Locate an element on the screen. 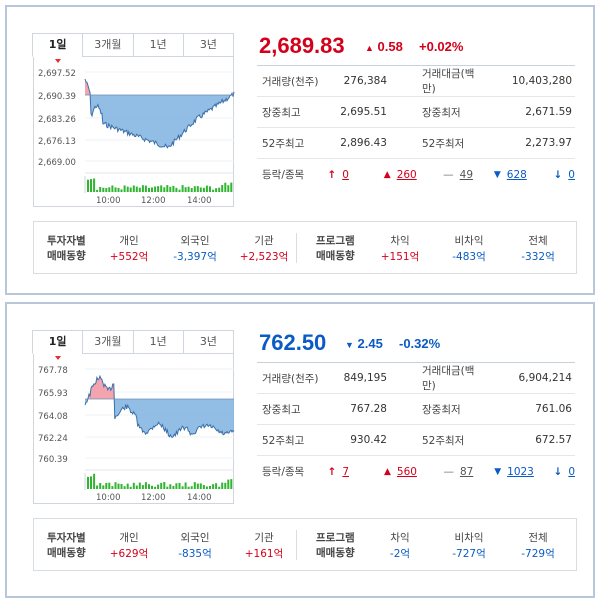 The image size is (600, 603). fall-link: 628 is located at coordinates (516, 174).